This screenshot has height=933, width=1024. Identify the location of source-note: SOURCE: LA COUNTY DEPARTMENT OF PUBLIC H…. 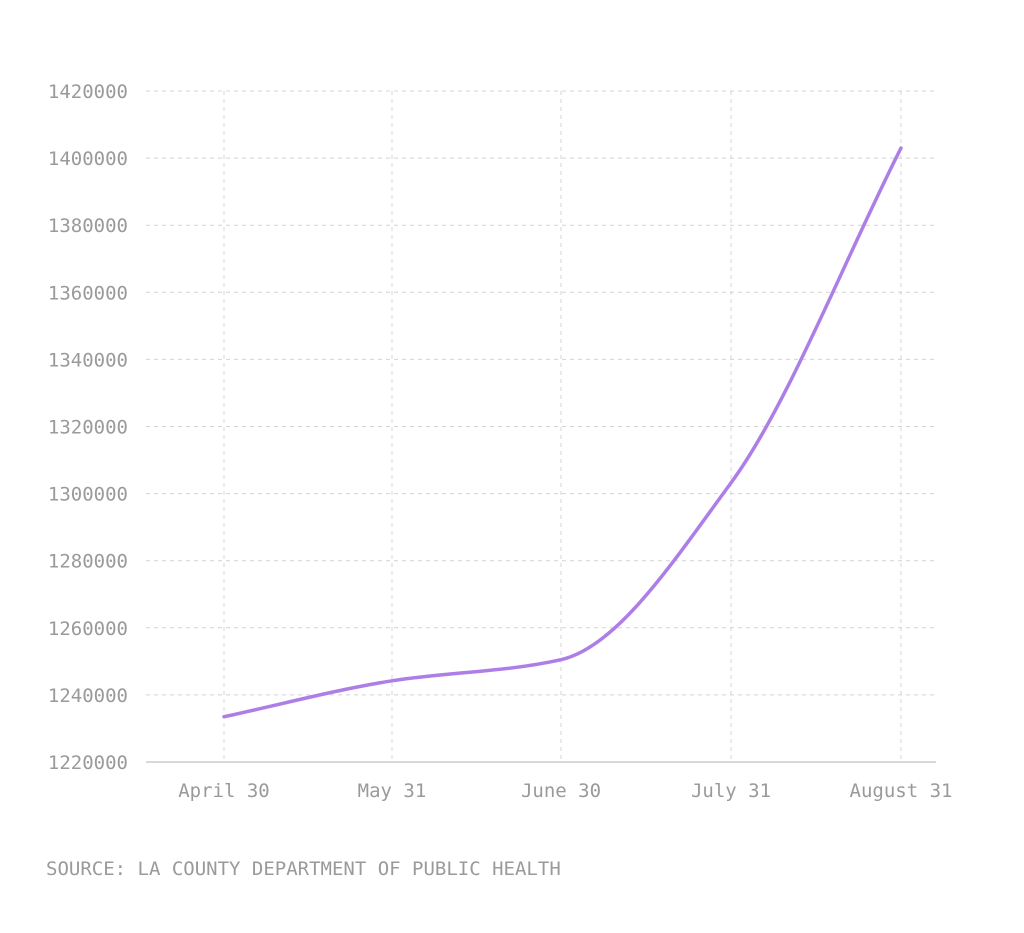
(303, 869).